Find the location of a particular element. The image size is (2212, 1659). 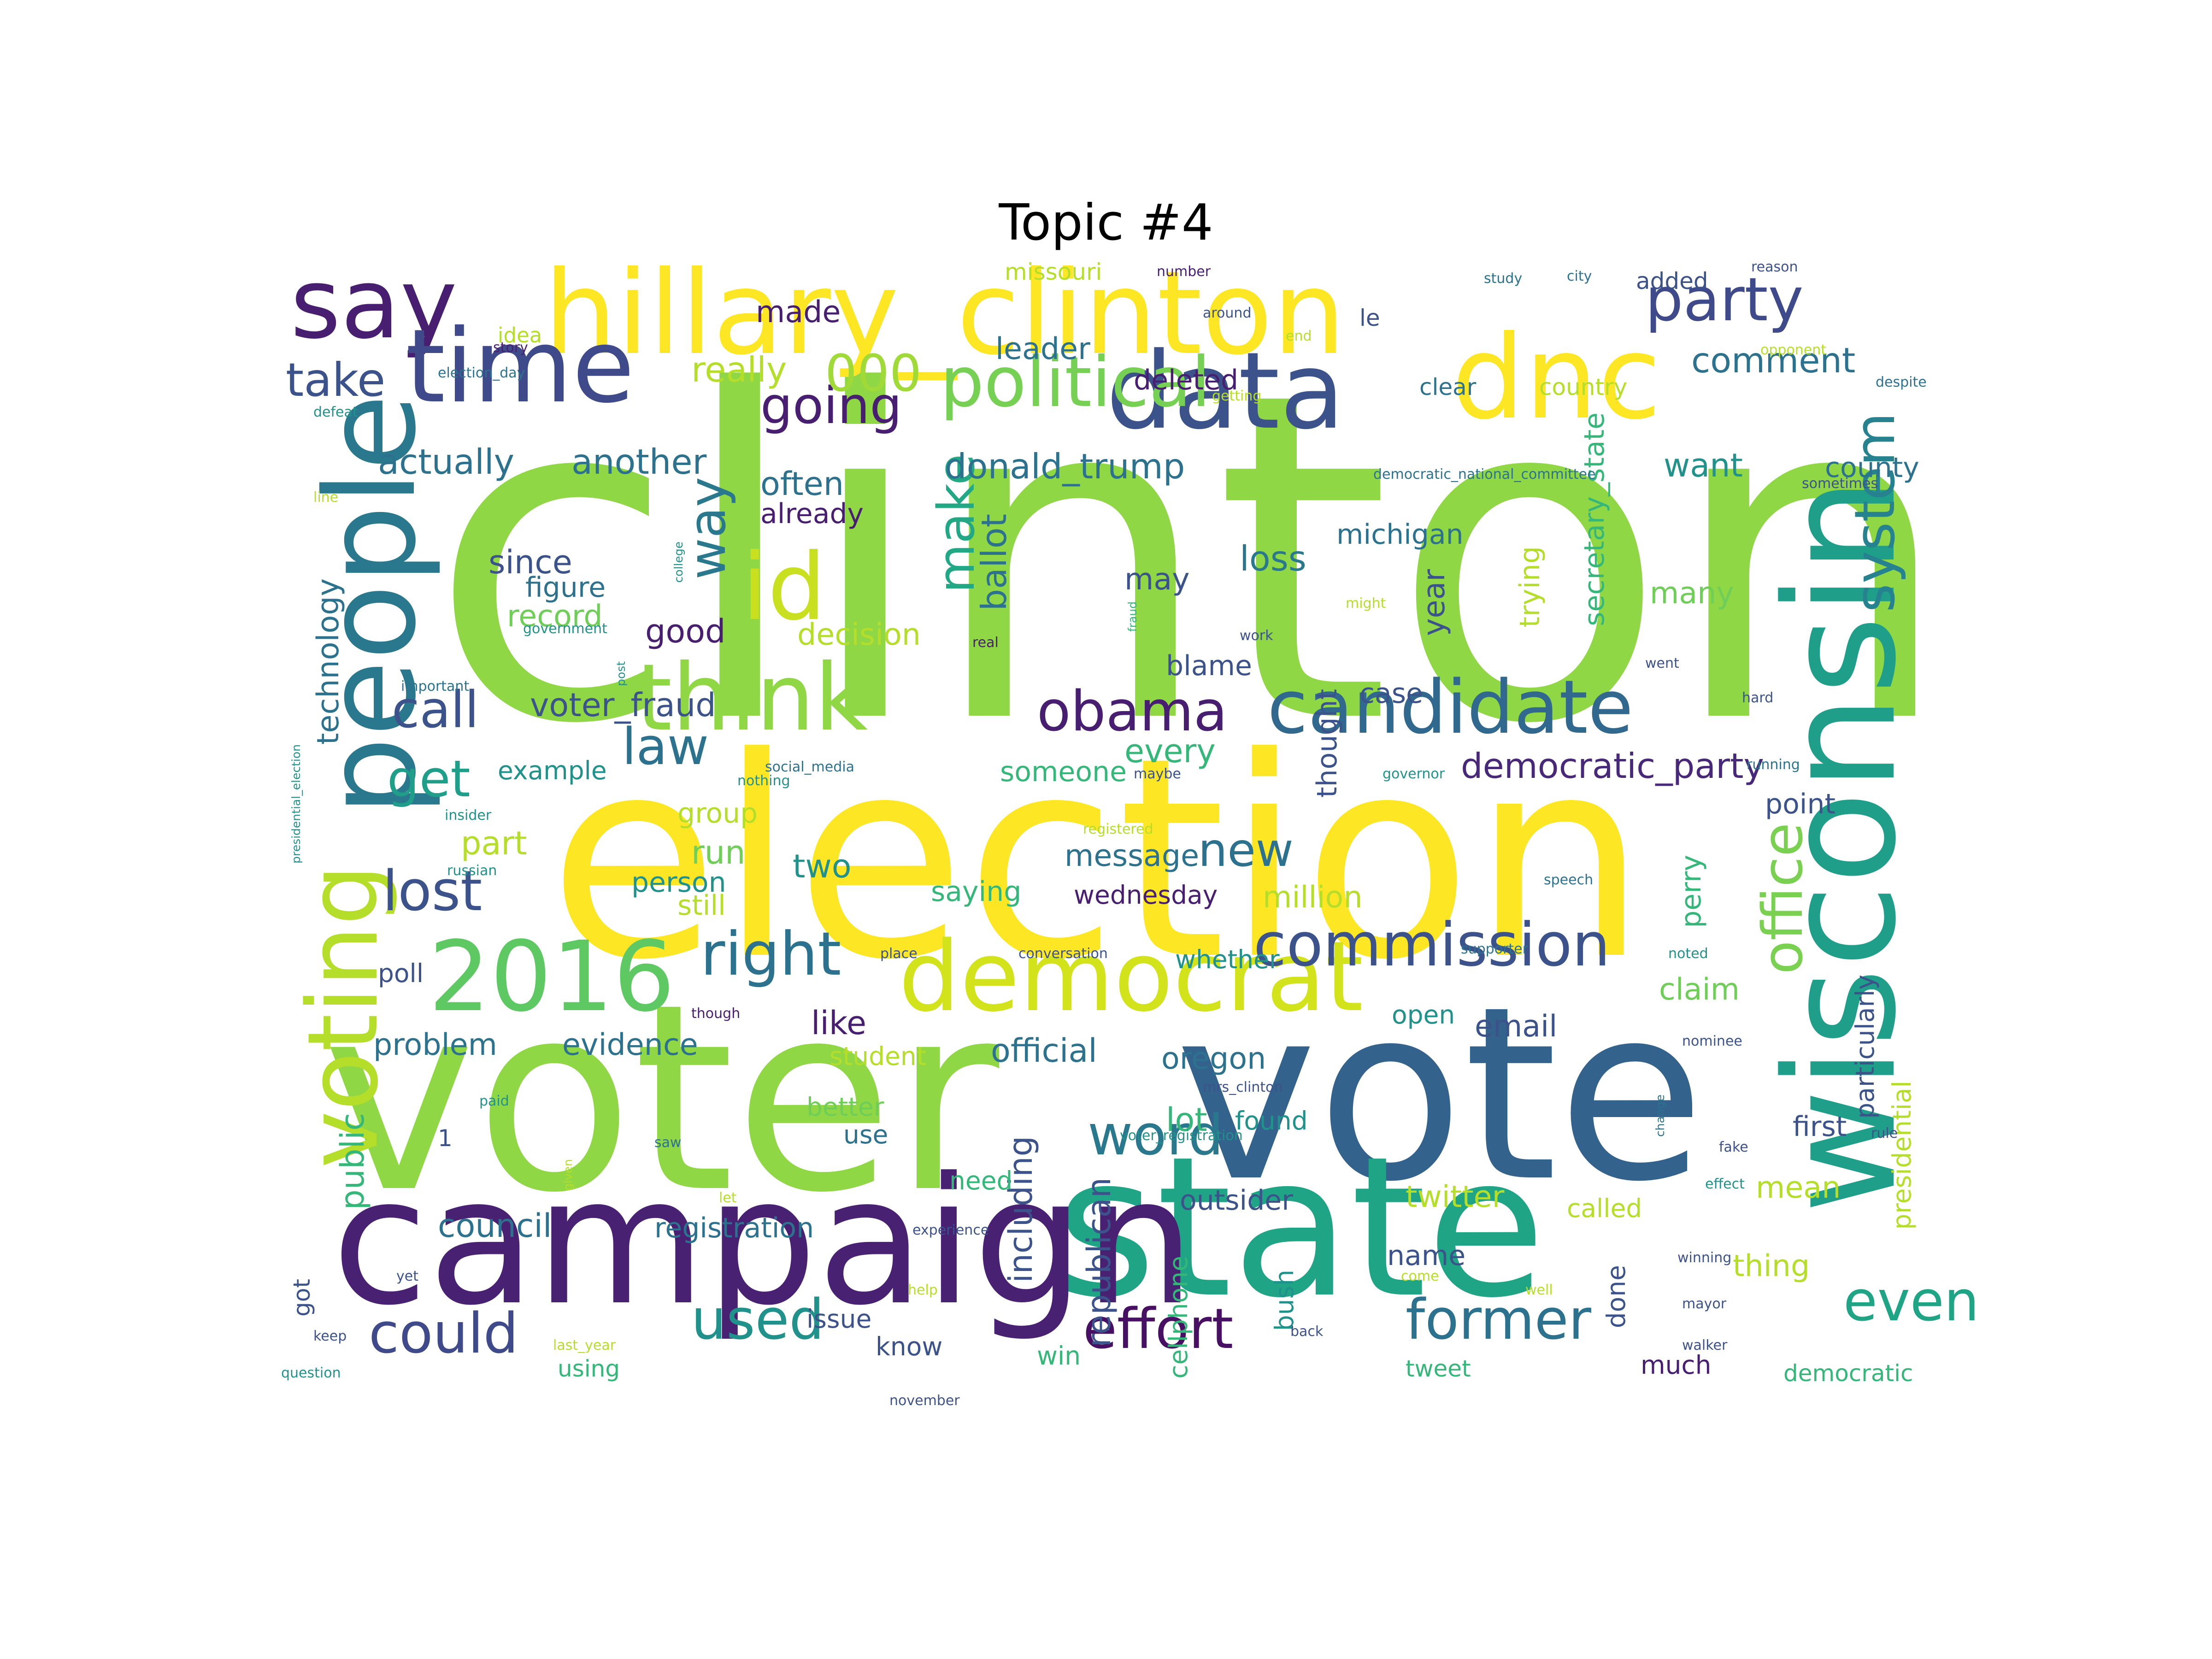

word-effect: effect is located at coordinates (1725, 1184).